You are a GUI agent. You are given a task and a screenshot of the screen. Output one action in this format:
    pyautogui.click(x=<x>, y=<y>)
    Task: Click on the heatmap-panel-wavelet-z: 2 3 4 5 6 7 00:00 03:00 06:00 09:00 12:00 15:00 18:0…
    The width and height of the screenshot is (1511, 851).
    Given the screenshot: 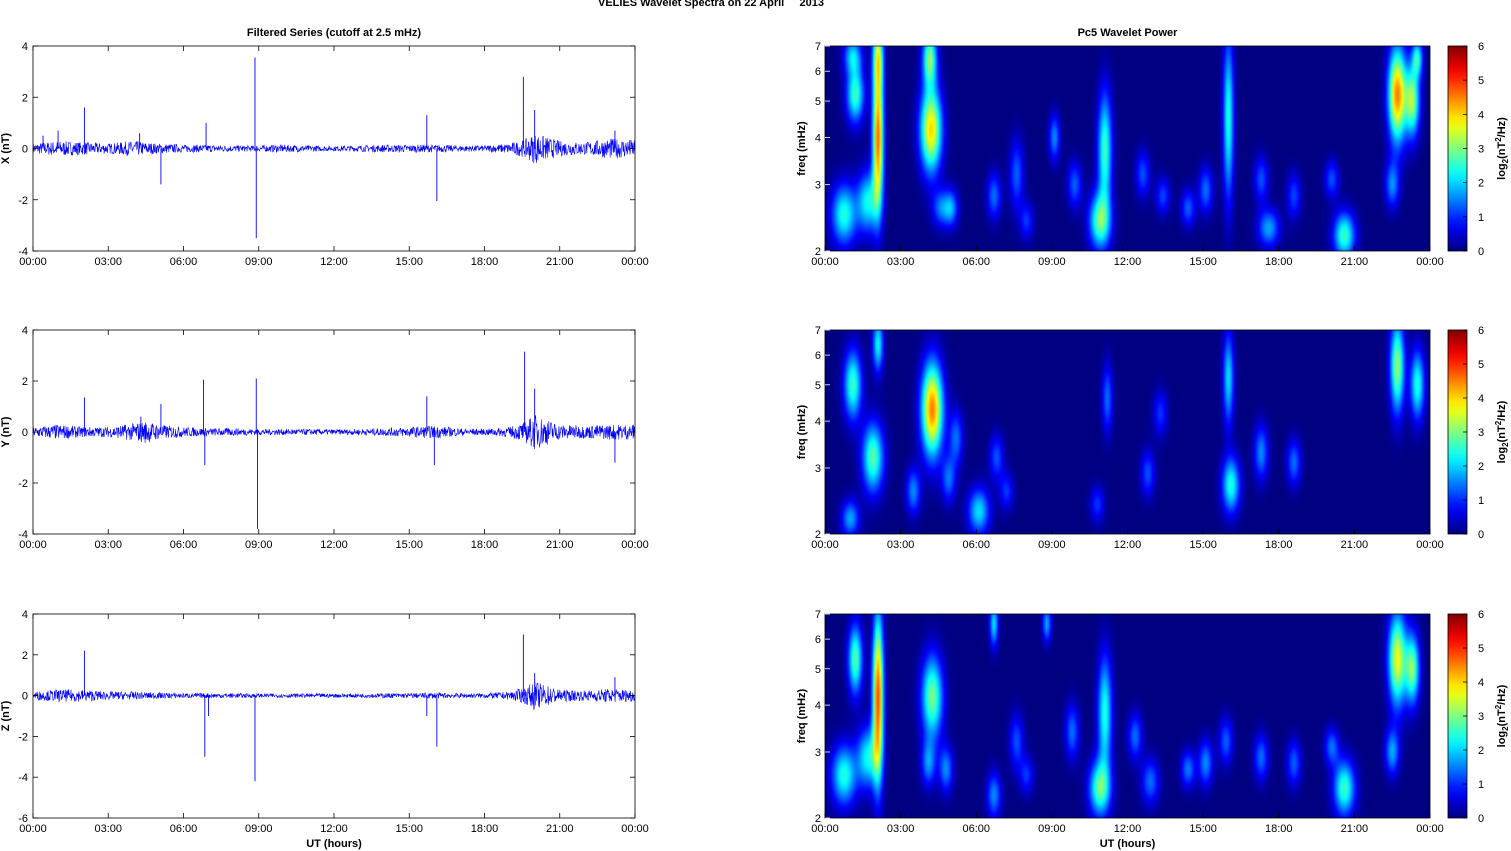 What is the action you would take?
    pyautogui.click(x=1153, y=729)
    